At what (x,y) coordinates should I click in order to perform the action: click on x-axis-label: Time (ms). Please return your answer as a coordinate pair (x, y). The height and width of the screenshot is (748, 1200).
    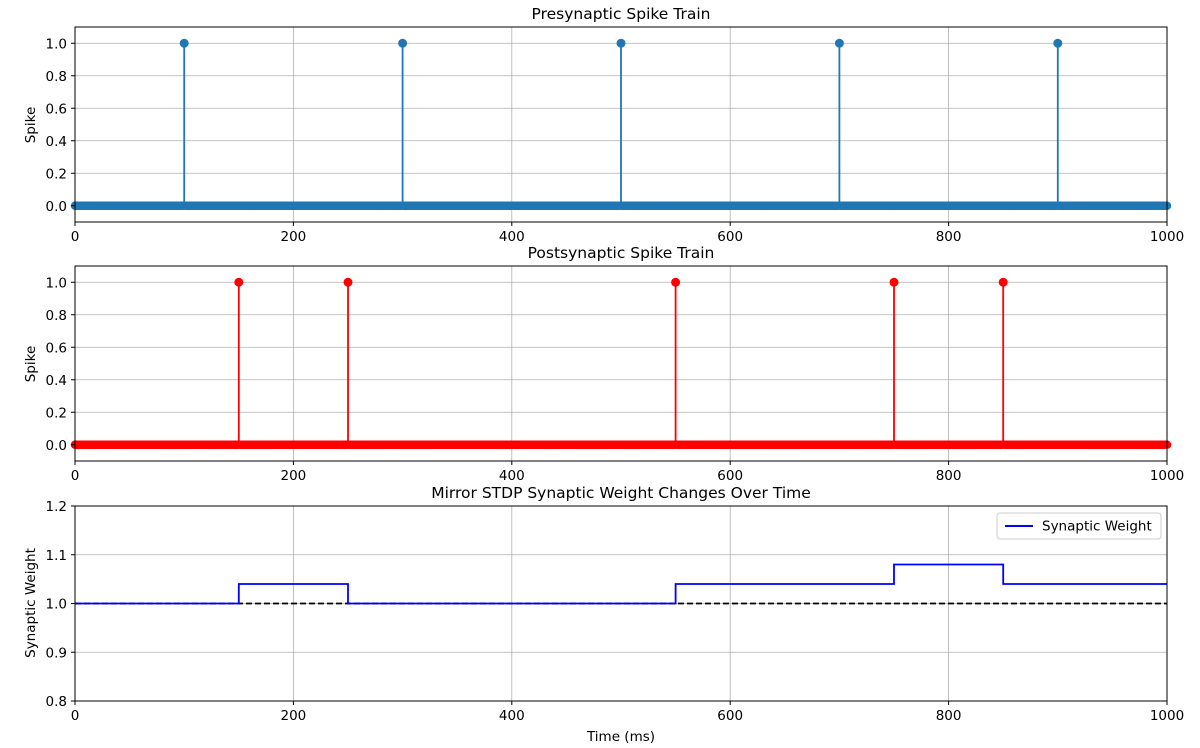
    Looking at the image, I should click on (620, 736).